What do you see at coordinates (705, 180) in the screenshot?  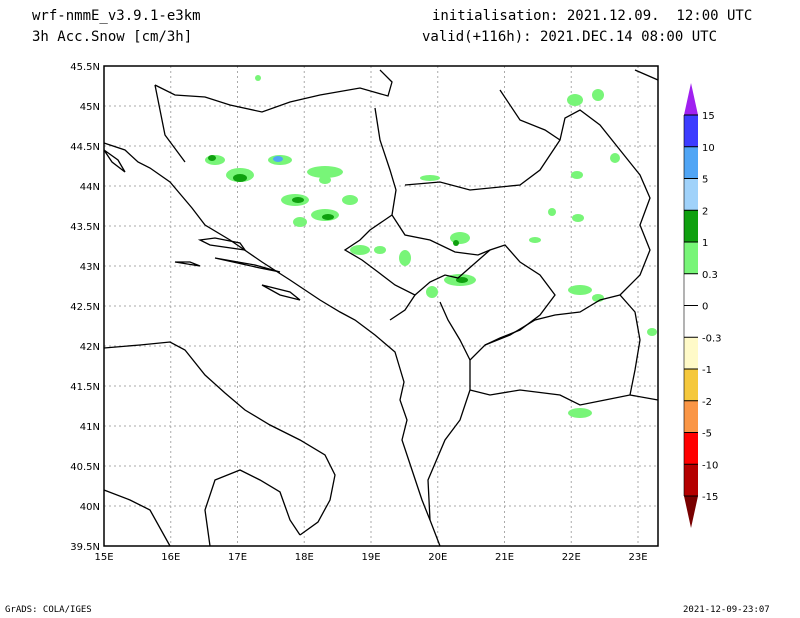 I see `colorbar-label: 5` at bounding box center [705, 180].